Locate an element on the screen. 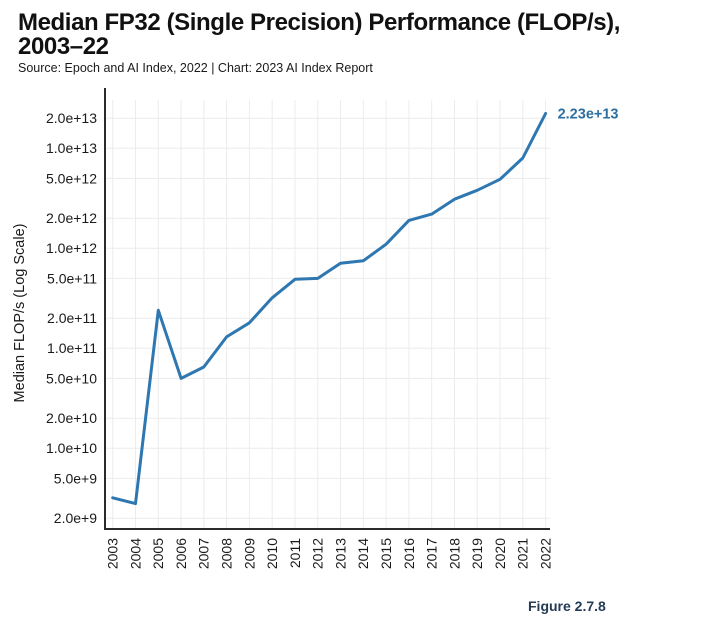 This screenshot has height=637, width=710. y-tick-label: 5.0e+10 is located at coordinates (71, 378).